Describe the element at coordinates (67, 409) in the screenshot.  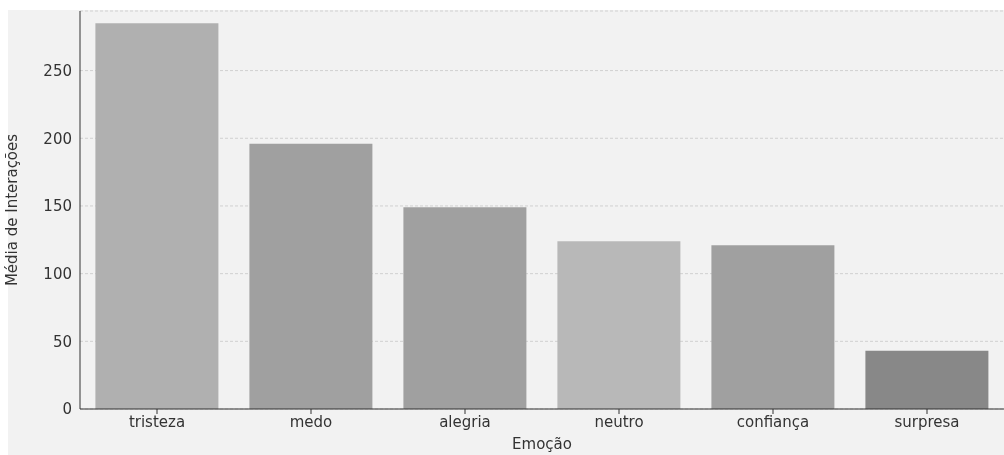
I see `y-tick-label: 0` at that location.